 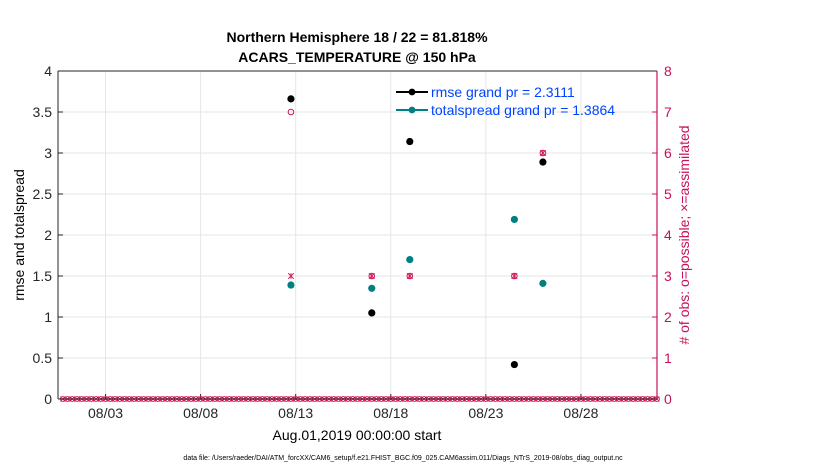 I want to click on left-y-axis-label: rmse and totalspread, so click(x=19, y=235).